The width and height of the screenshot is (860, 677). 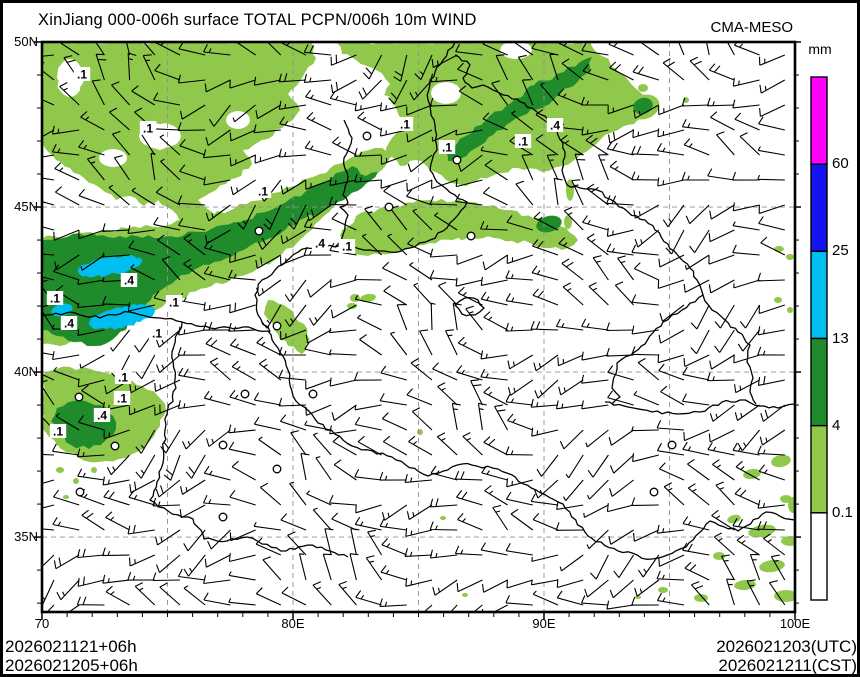 I want to click on geo-border, so click(x=173, y=376).